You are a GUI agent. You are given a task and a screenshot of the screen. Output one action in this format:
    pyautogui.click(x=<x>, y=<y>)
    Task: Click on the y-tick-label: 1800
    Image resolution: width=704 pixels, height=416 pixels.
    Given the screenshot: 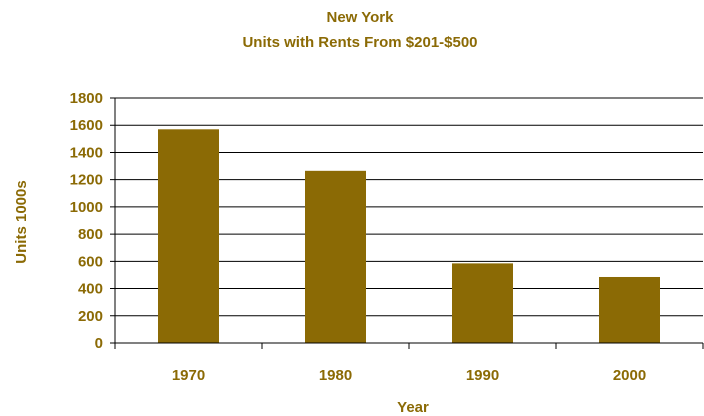 What is the action you would take?
    pyautogui.click(x=86, y=98)
    